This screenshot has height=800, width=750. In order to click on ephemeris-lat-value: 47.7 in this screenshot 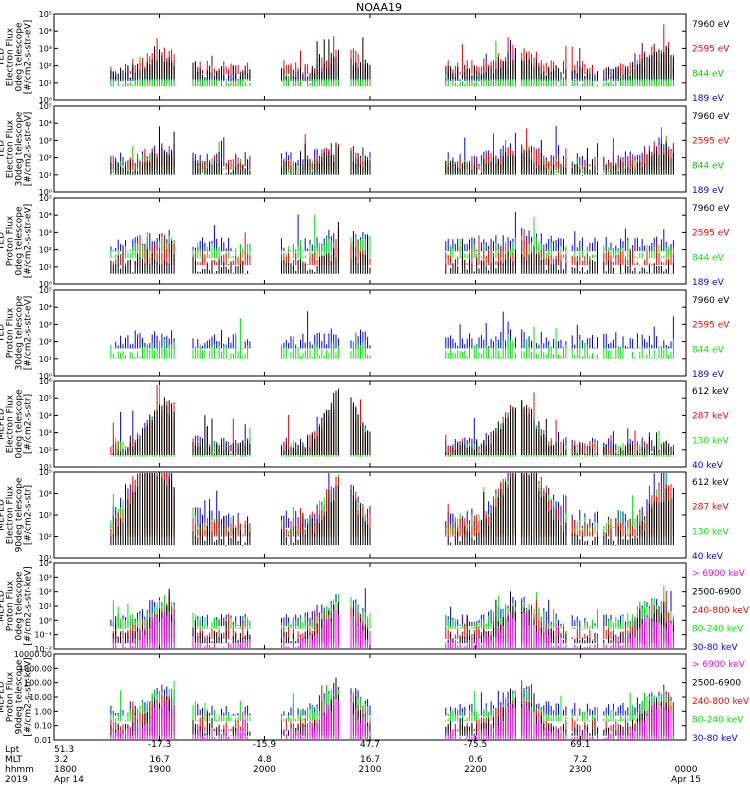, I will do `click(370, 745)`.